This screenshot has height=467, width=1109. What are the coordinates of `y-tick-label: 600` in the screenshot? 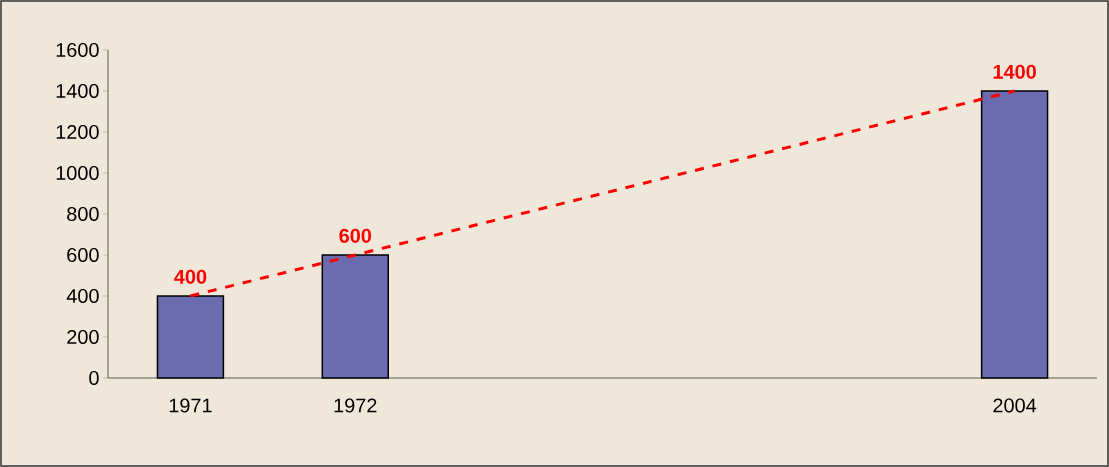 It's located at (83, 255).